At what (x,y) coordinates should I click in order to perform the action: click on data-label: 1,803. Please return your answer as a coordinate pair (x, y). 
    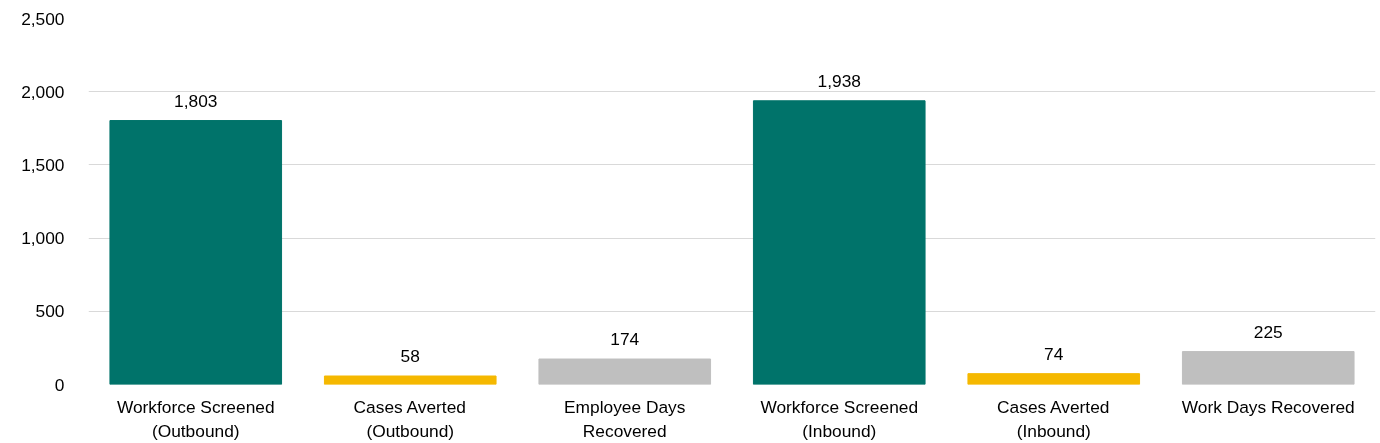
    Looking at the image, I should click on (196, 100).